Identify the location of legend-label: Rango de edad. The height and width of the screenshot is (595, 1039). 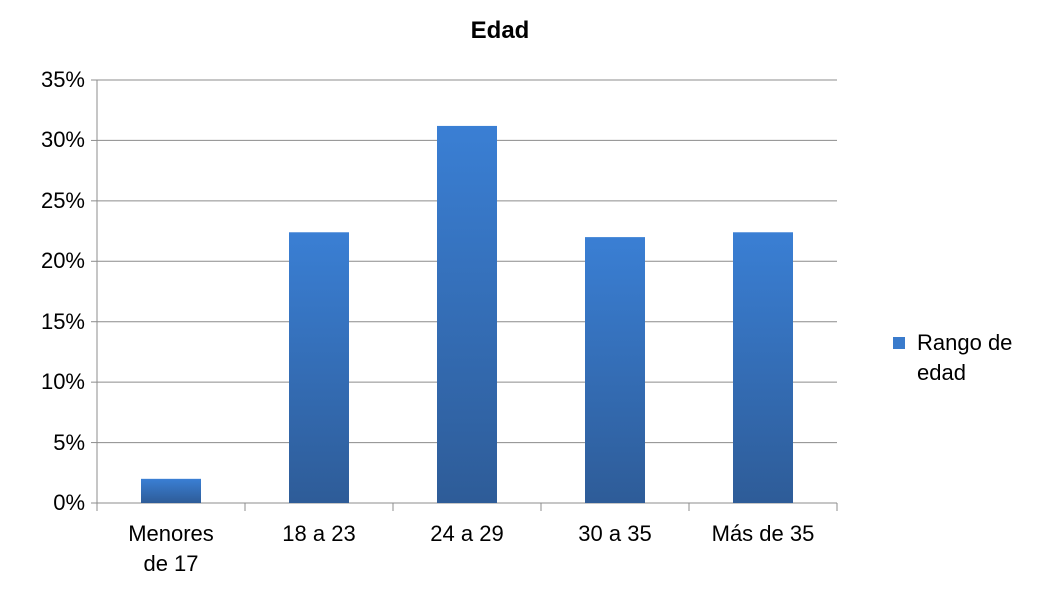
(965, 357).